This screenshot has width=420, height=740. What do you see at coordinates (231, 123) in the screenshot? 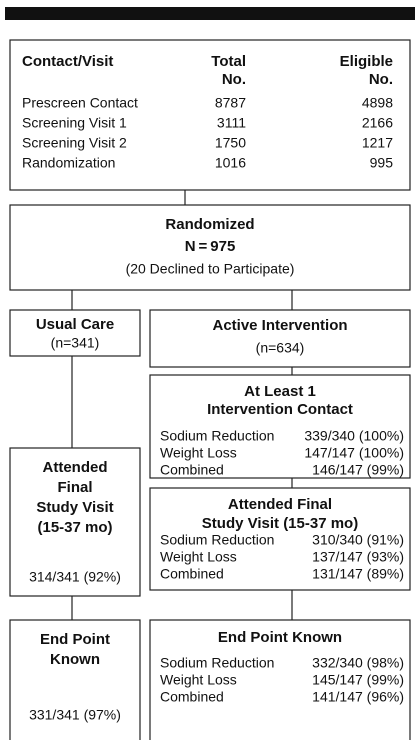
I see `table-cell: 3111` at bounding box center [231, 123].